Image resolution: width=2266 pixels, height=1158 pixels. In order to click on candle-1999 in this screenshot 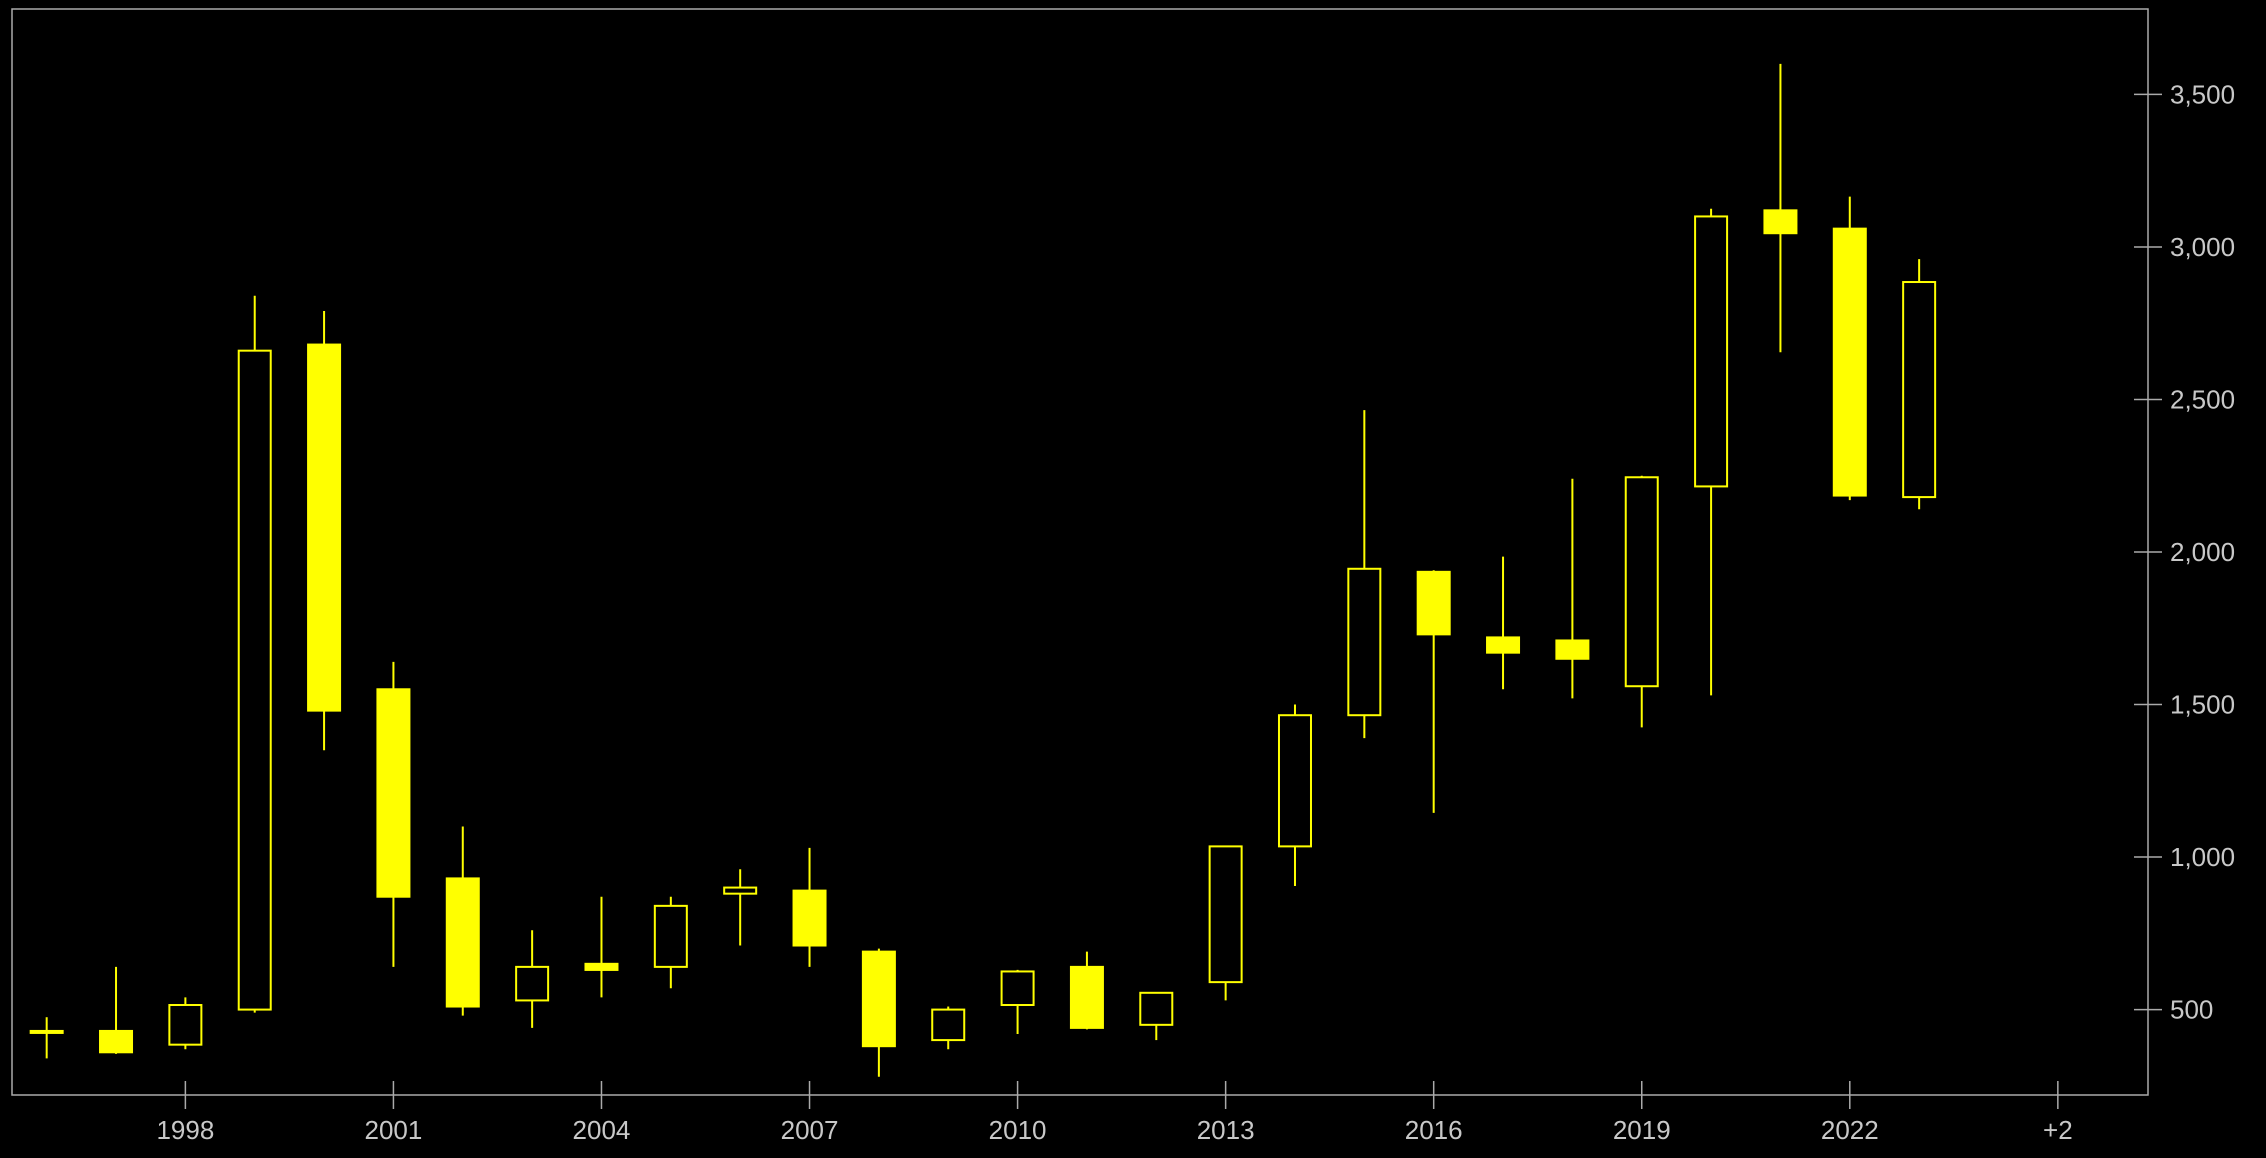, I will do `click(254, 654)`.